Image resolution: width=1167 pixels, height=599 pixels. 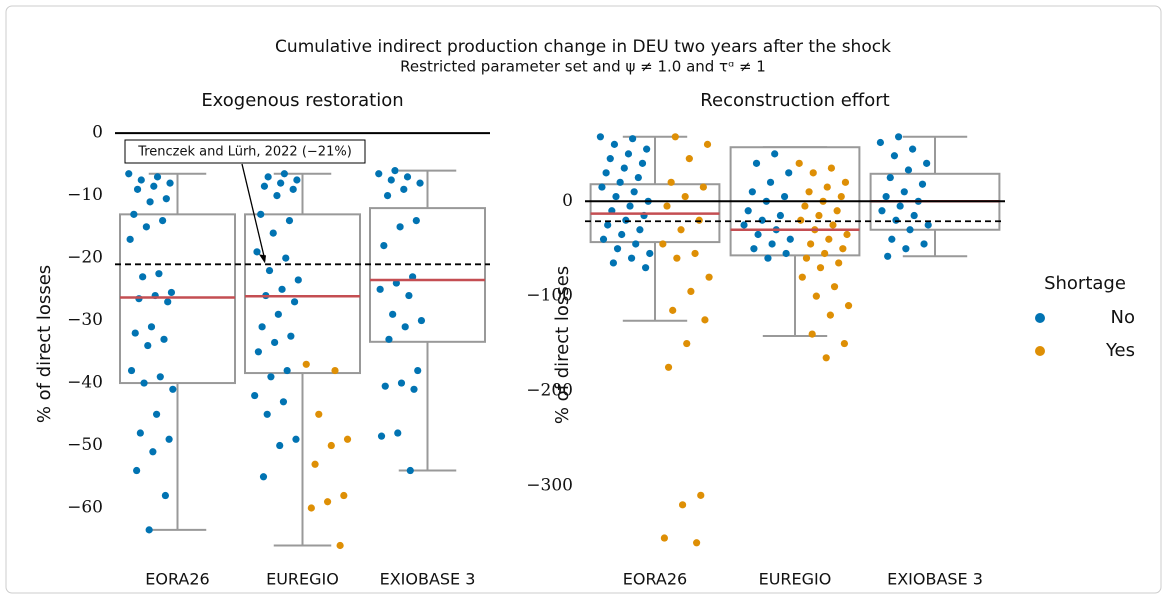 What do you see at coordinates (1040, 351) in the screenshot?
I see `legend-marker` at bounding box center [1040, 351].